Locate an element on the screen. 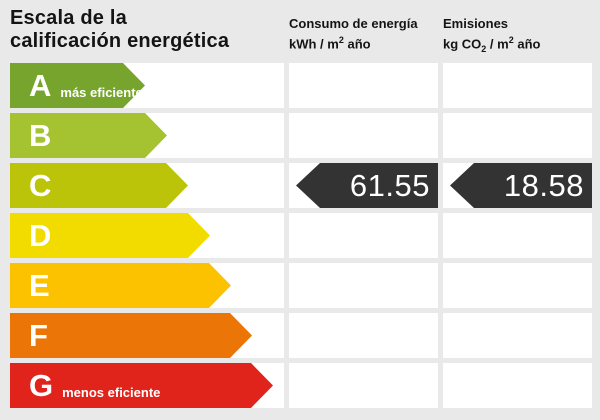 The height and width of the screenshot is (420, 600). grade-letter-f: F is located at coordinates (38, 335).